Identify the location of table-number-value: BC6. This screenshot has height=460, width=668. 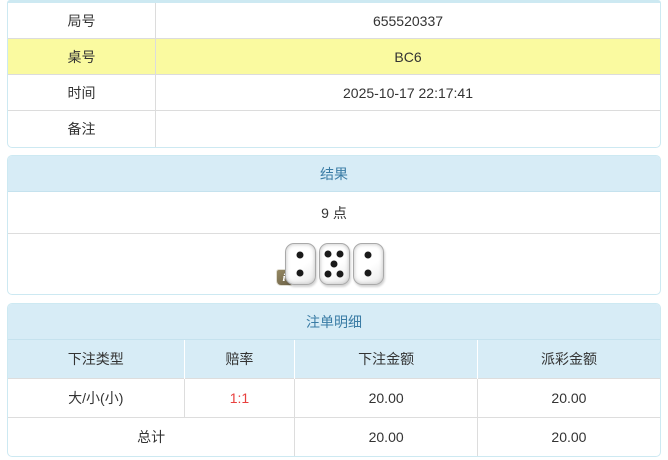
(408, 56).